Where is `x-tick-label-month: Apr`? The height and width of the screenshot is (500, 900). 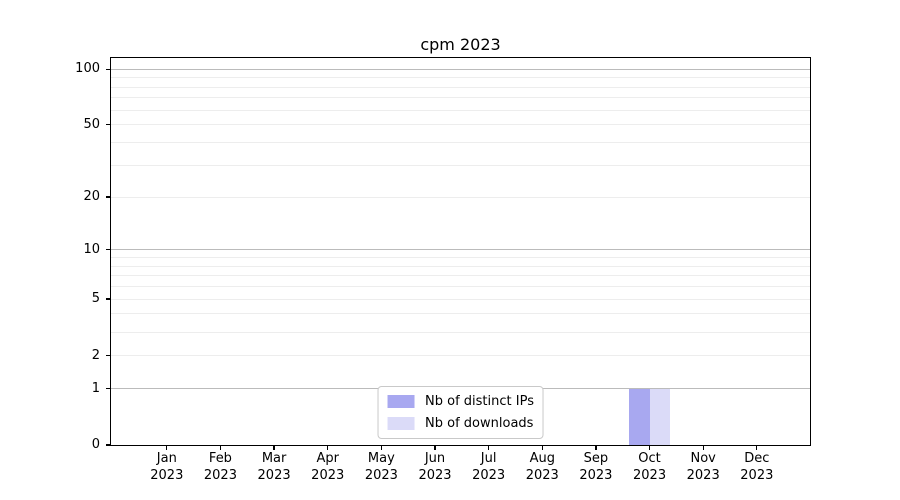
x-tick-label-month: Apr is located at coordinates (327, 458).